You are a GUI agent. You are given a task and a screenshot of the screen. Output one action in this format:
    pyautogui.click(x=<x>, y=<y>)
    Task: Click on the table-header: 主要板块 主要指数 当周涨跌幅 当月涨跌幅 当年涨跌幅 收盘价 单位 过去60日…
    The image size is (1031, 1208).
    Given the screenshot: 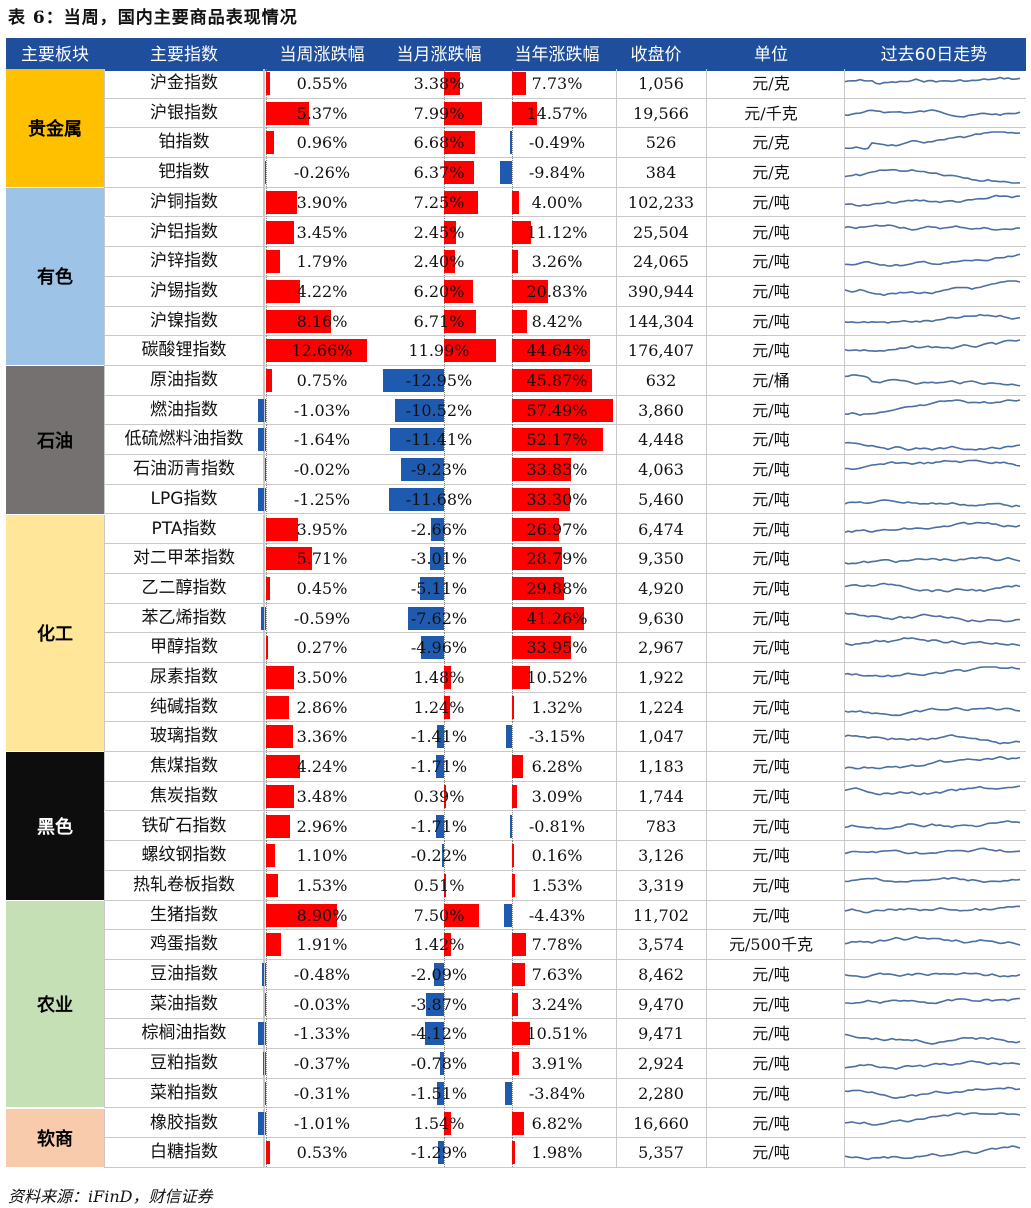 What is the action you would take?
    pyautogui.click(x=516, y=54)
    